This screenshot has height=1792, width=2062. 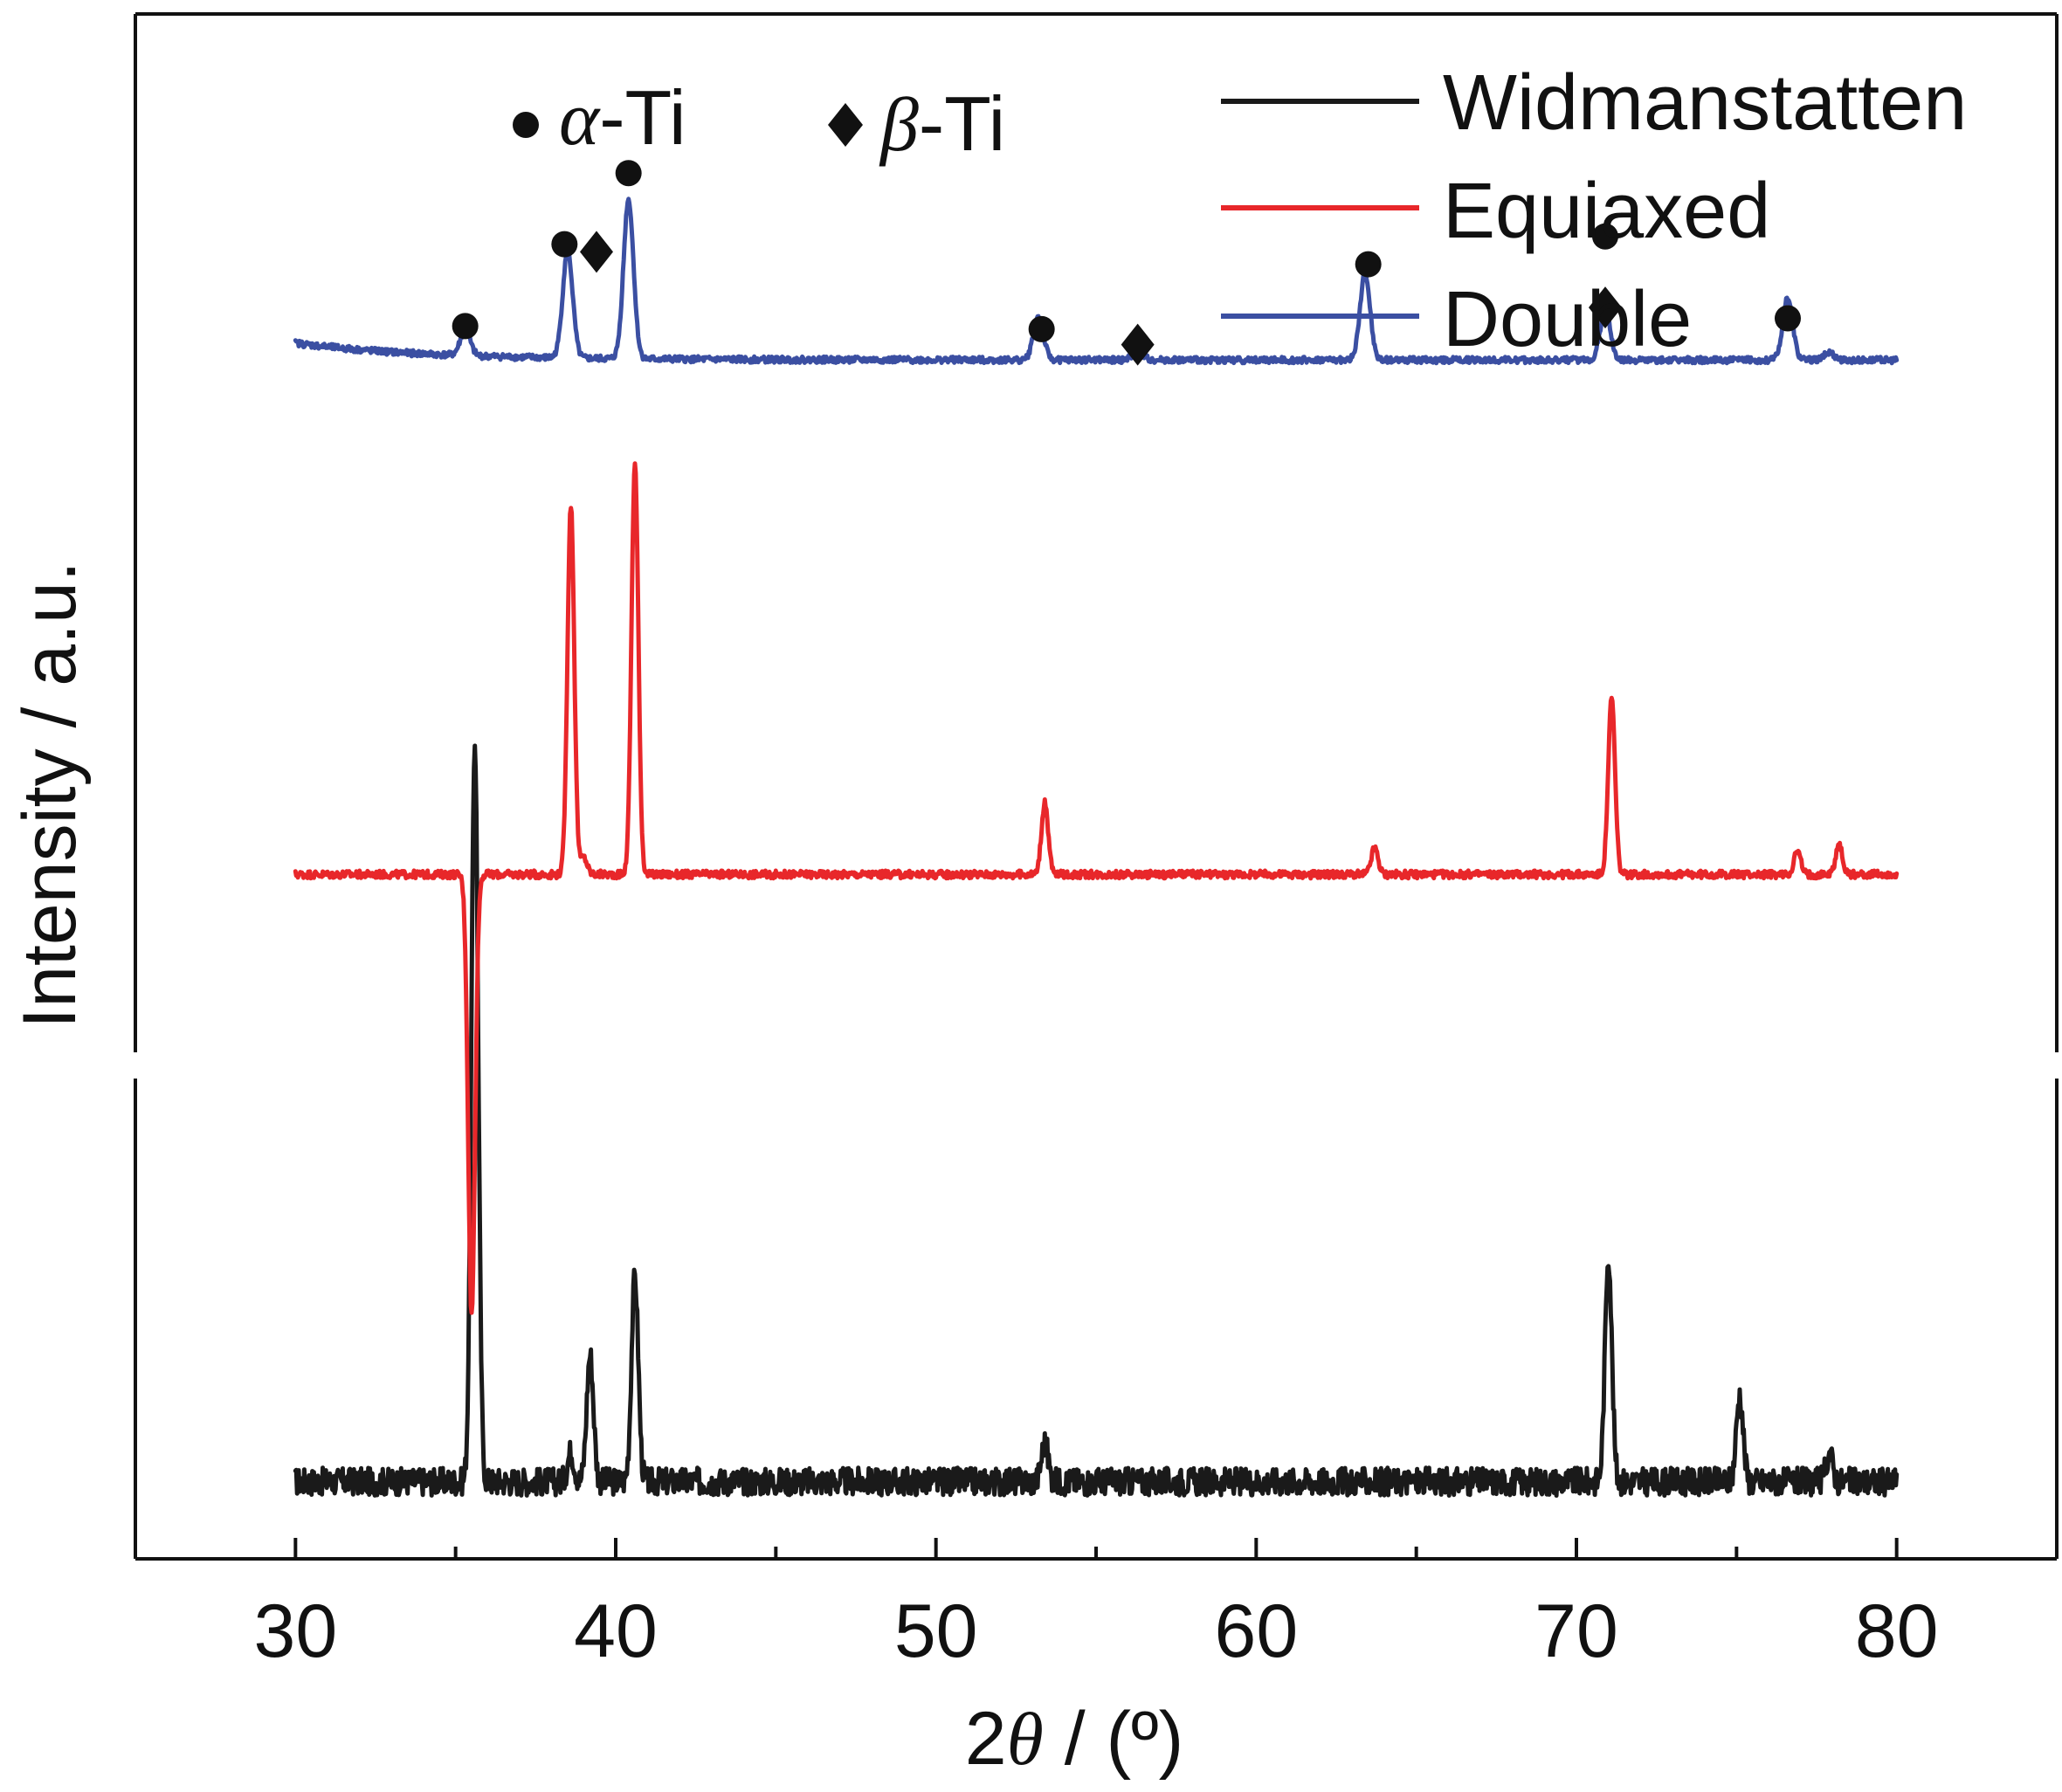 I want to click on phase-legend: α-Ti β-Ti, so click(x=759, y=121).